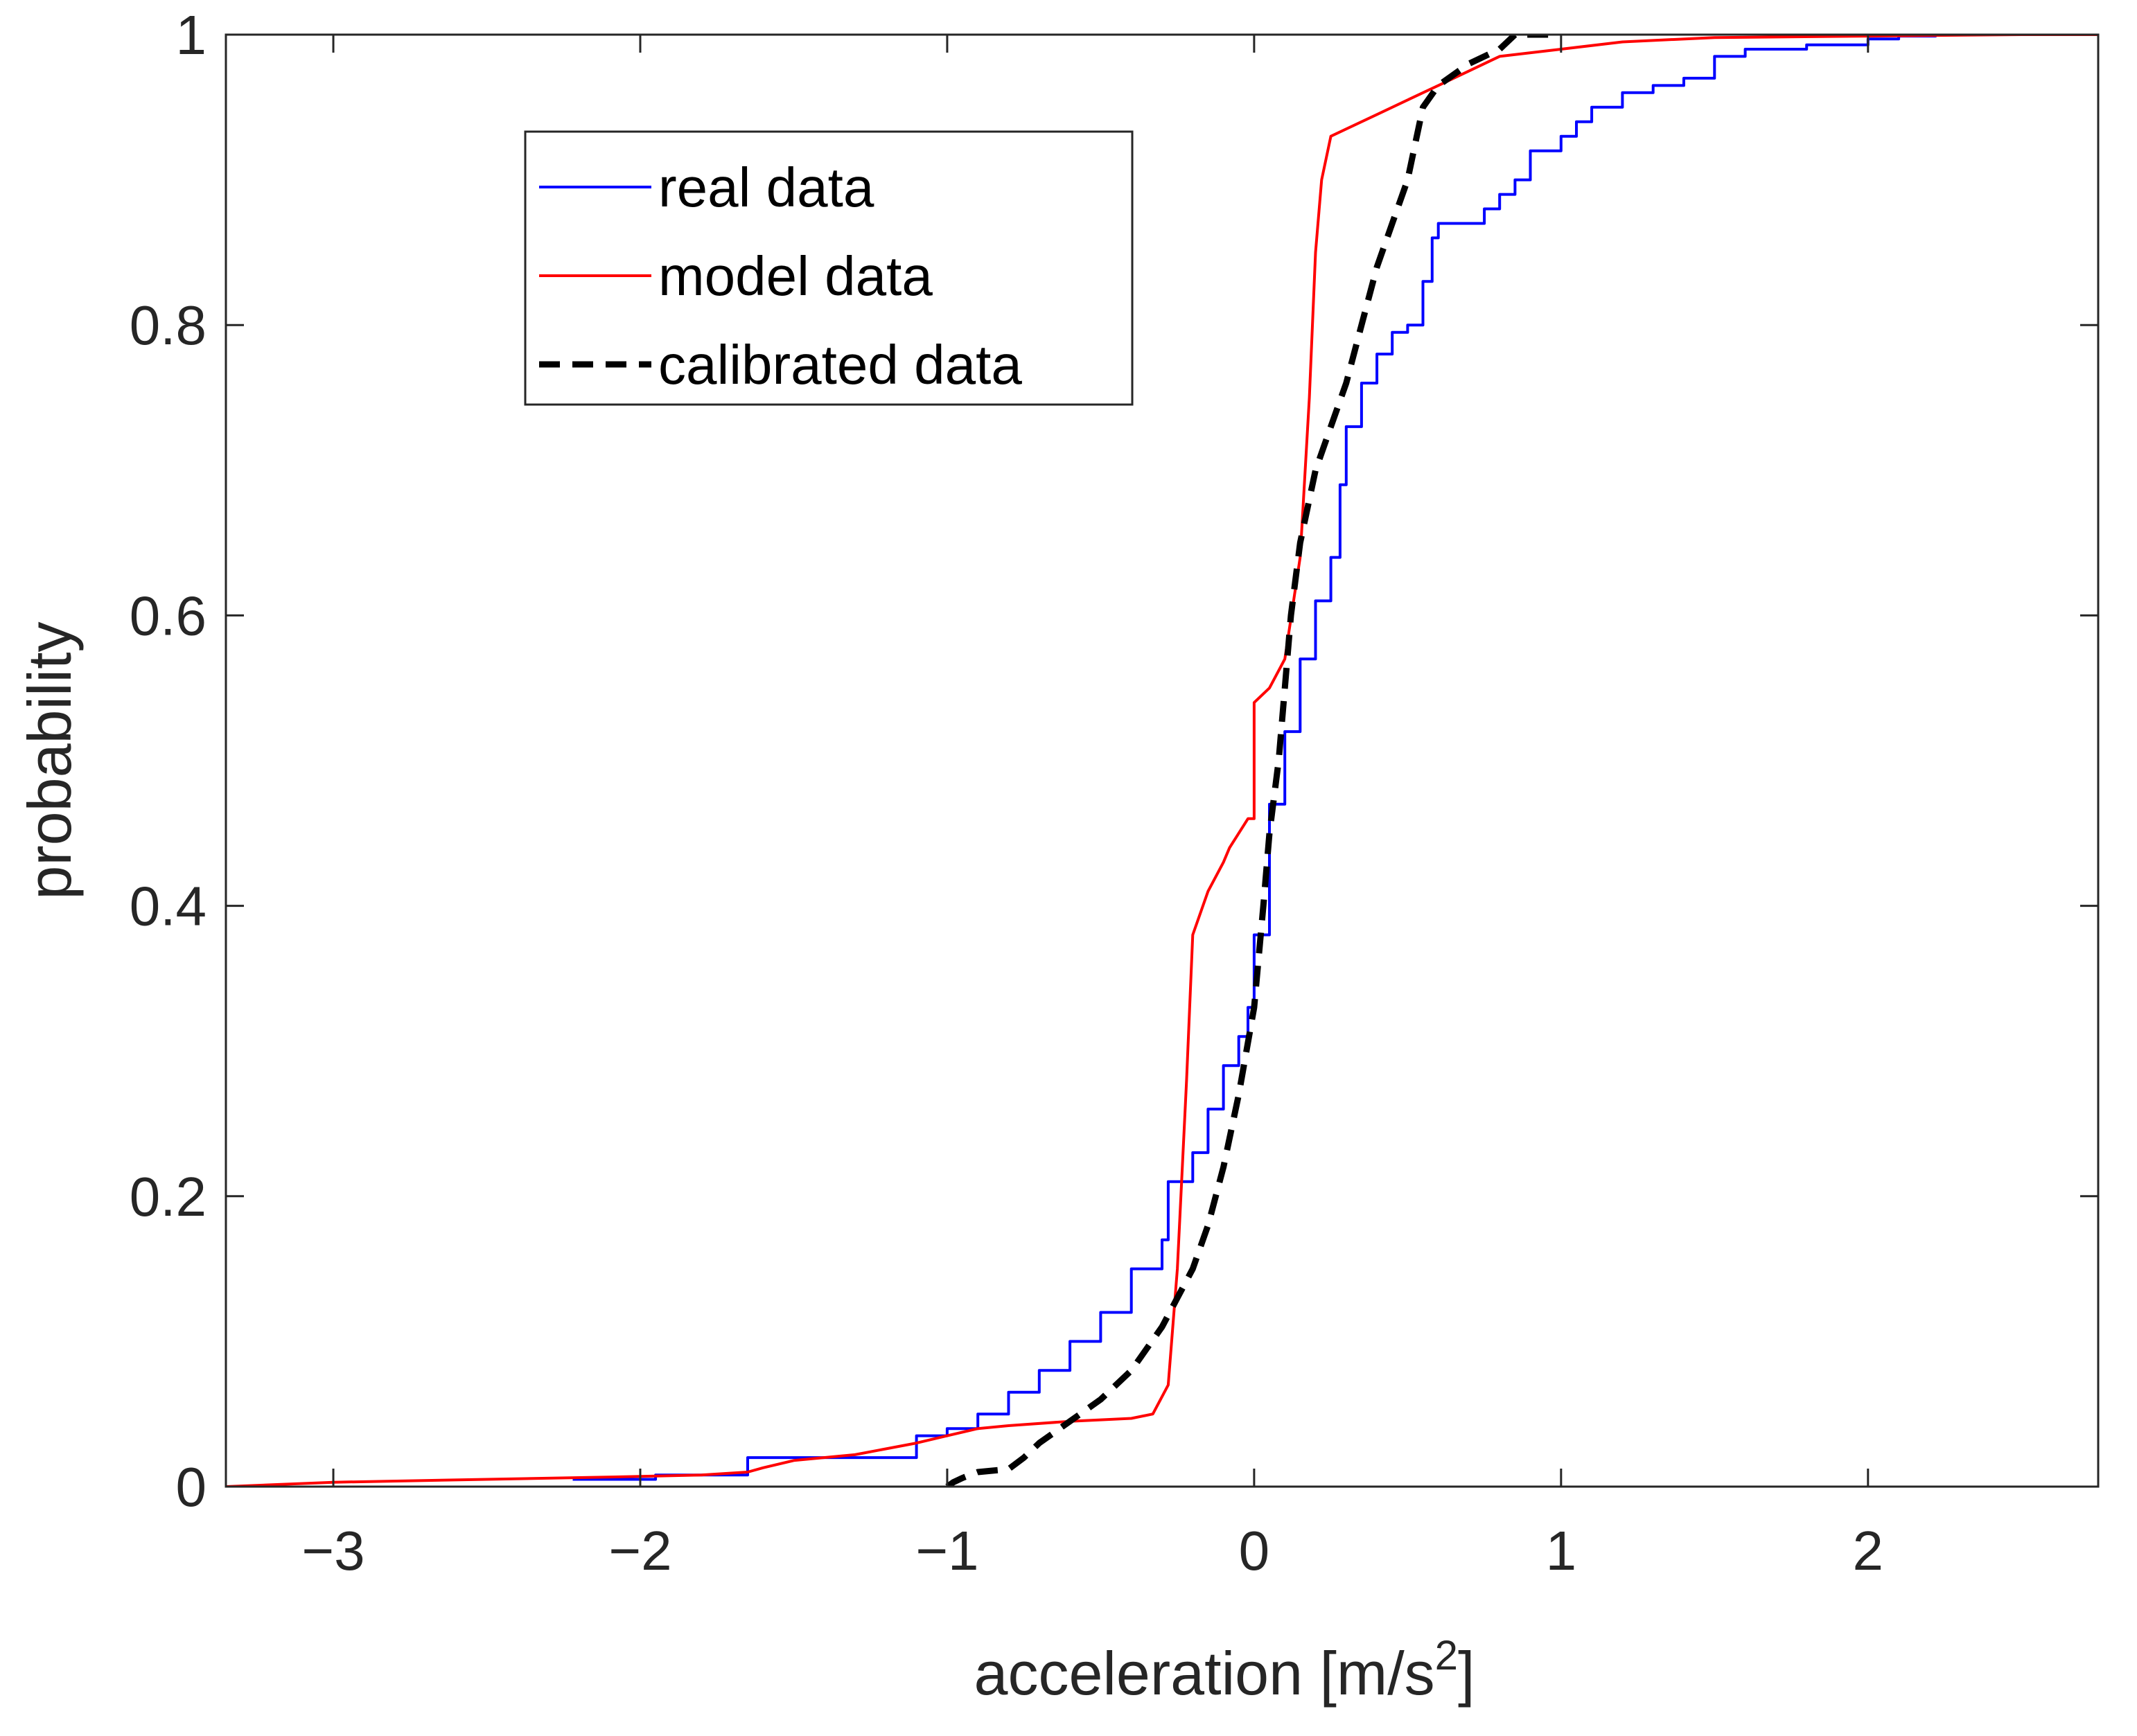  I want to click on x-tick-label: 2, so click(1868, 1551).